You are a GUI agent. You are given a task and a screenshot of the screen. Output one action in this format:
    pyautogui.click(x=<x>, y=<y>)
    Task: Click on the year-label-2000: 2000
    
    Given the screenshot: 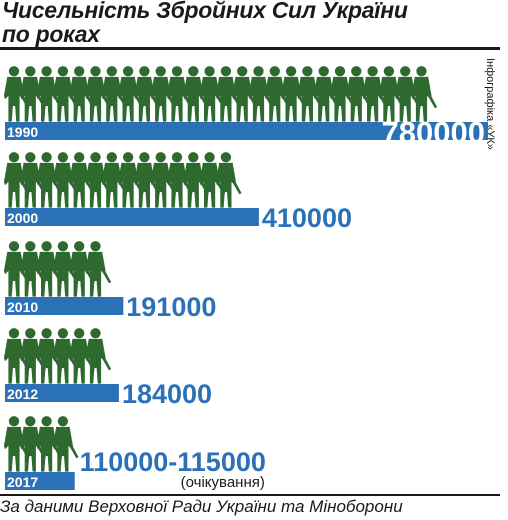 What is the action you would take?
    pyautogui.click(x=22, y=218)
    